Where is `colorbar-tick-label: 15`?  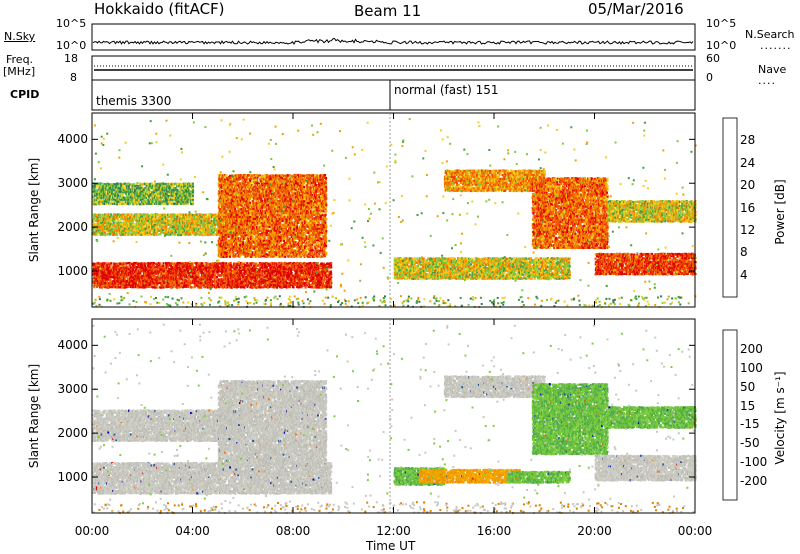
colorbar-tick-label: 15 is located at coordinates (747, 406).